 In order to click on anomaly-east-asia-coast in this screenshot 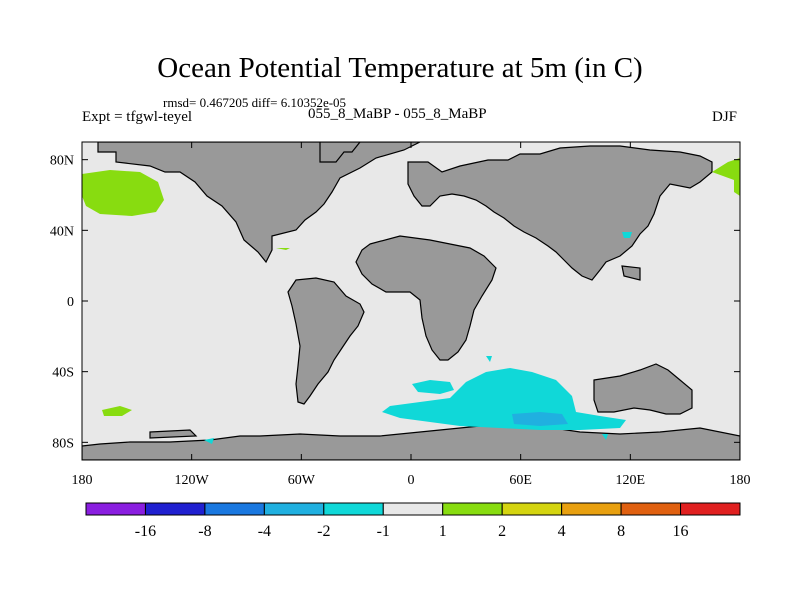, I will do `click(627, 235)`.